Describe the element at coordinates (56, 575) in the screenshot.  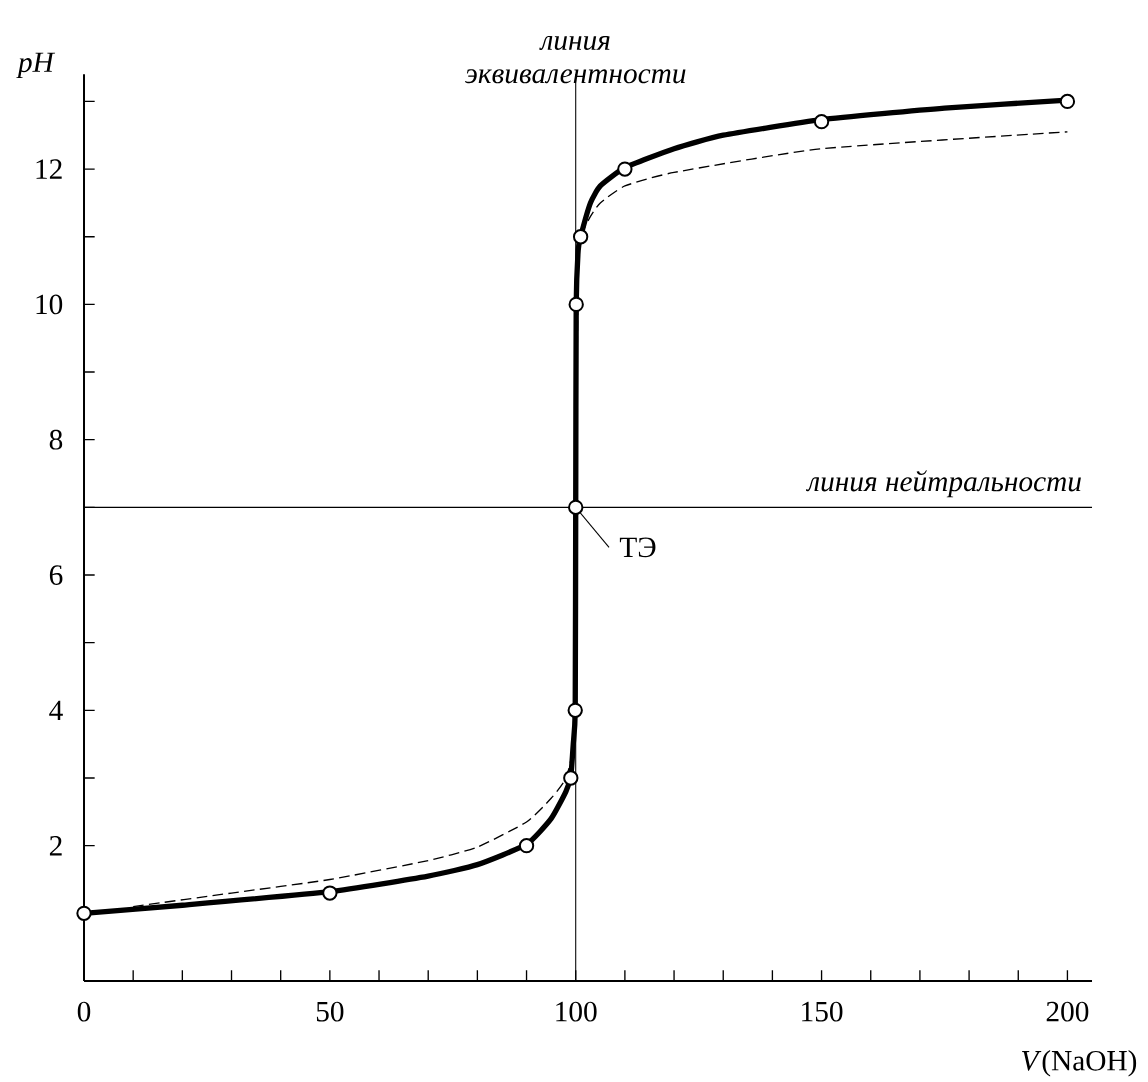
I see `y-tick-label: 6` at that location.